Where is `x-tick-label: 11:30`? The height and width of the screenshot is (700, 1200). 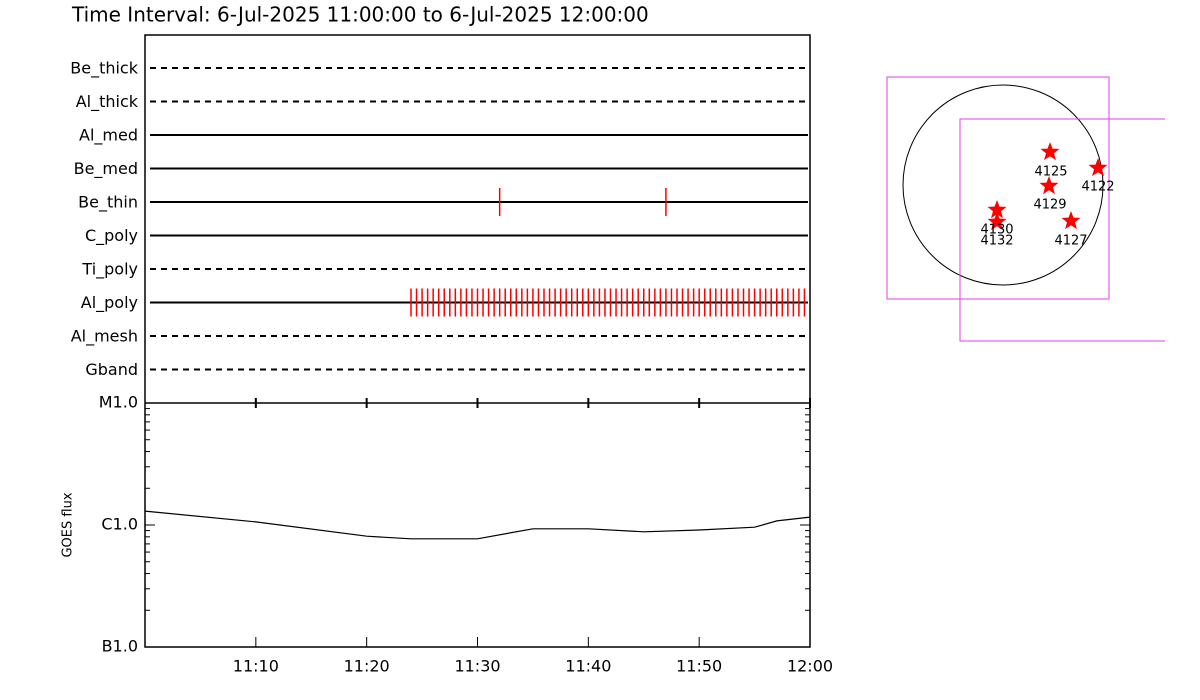
x-tick-label: 11:30 is located at coordinates (477, 666).